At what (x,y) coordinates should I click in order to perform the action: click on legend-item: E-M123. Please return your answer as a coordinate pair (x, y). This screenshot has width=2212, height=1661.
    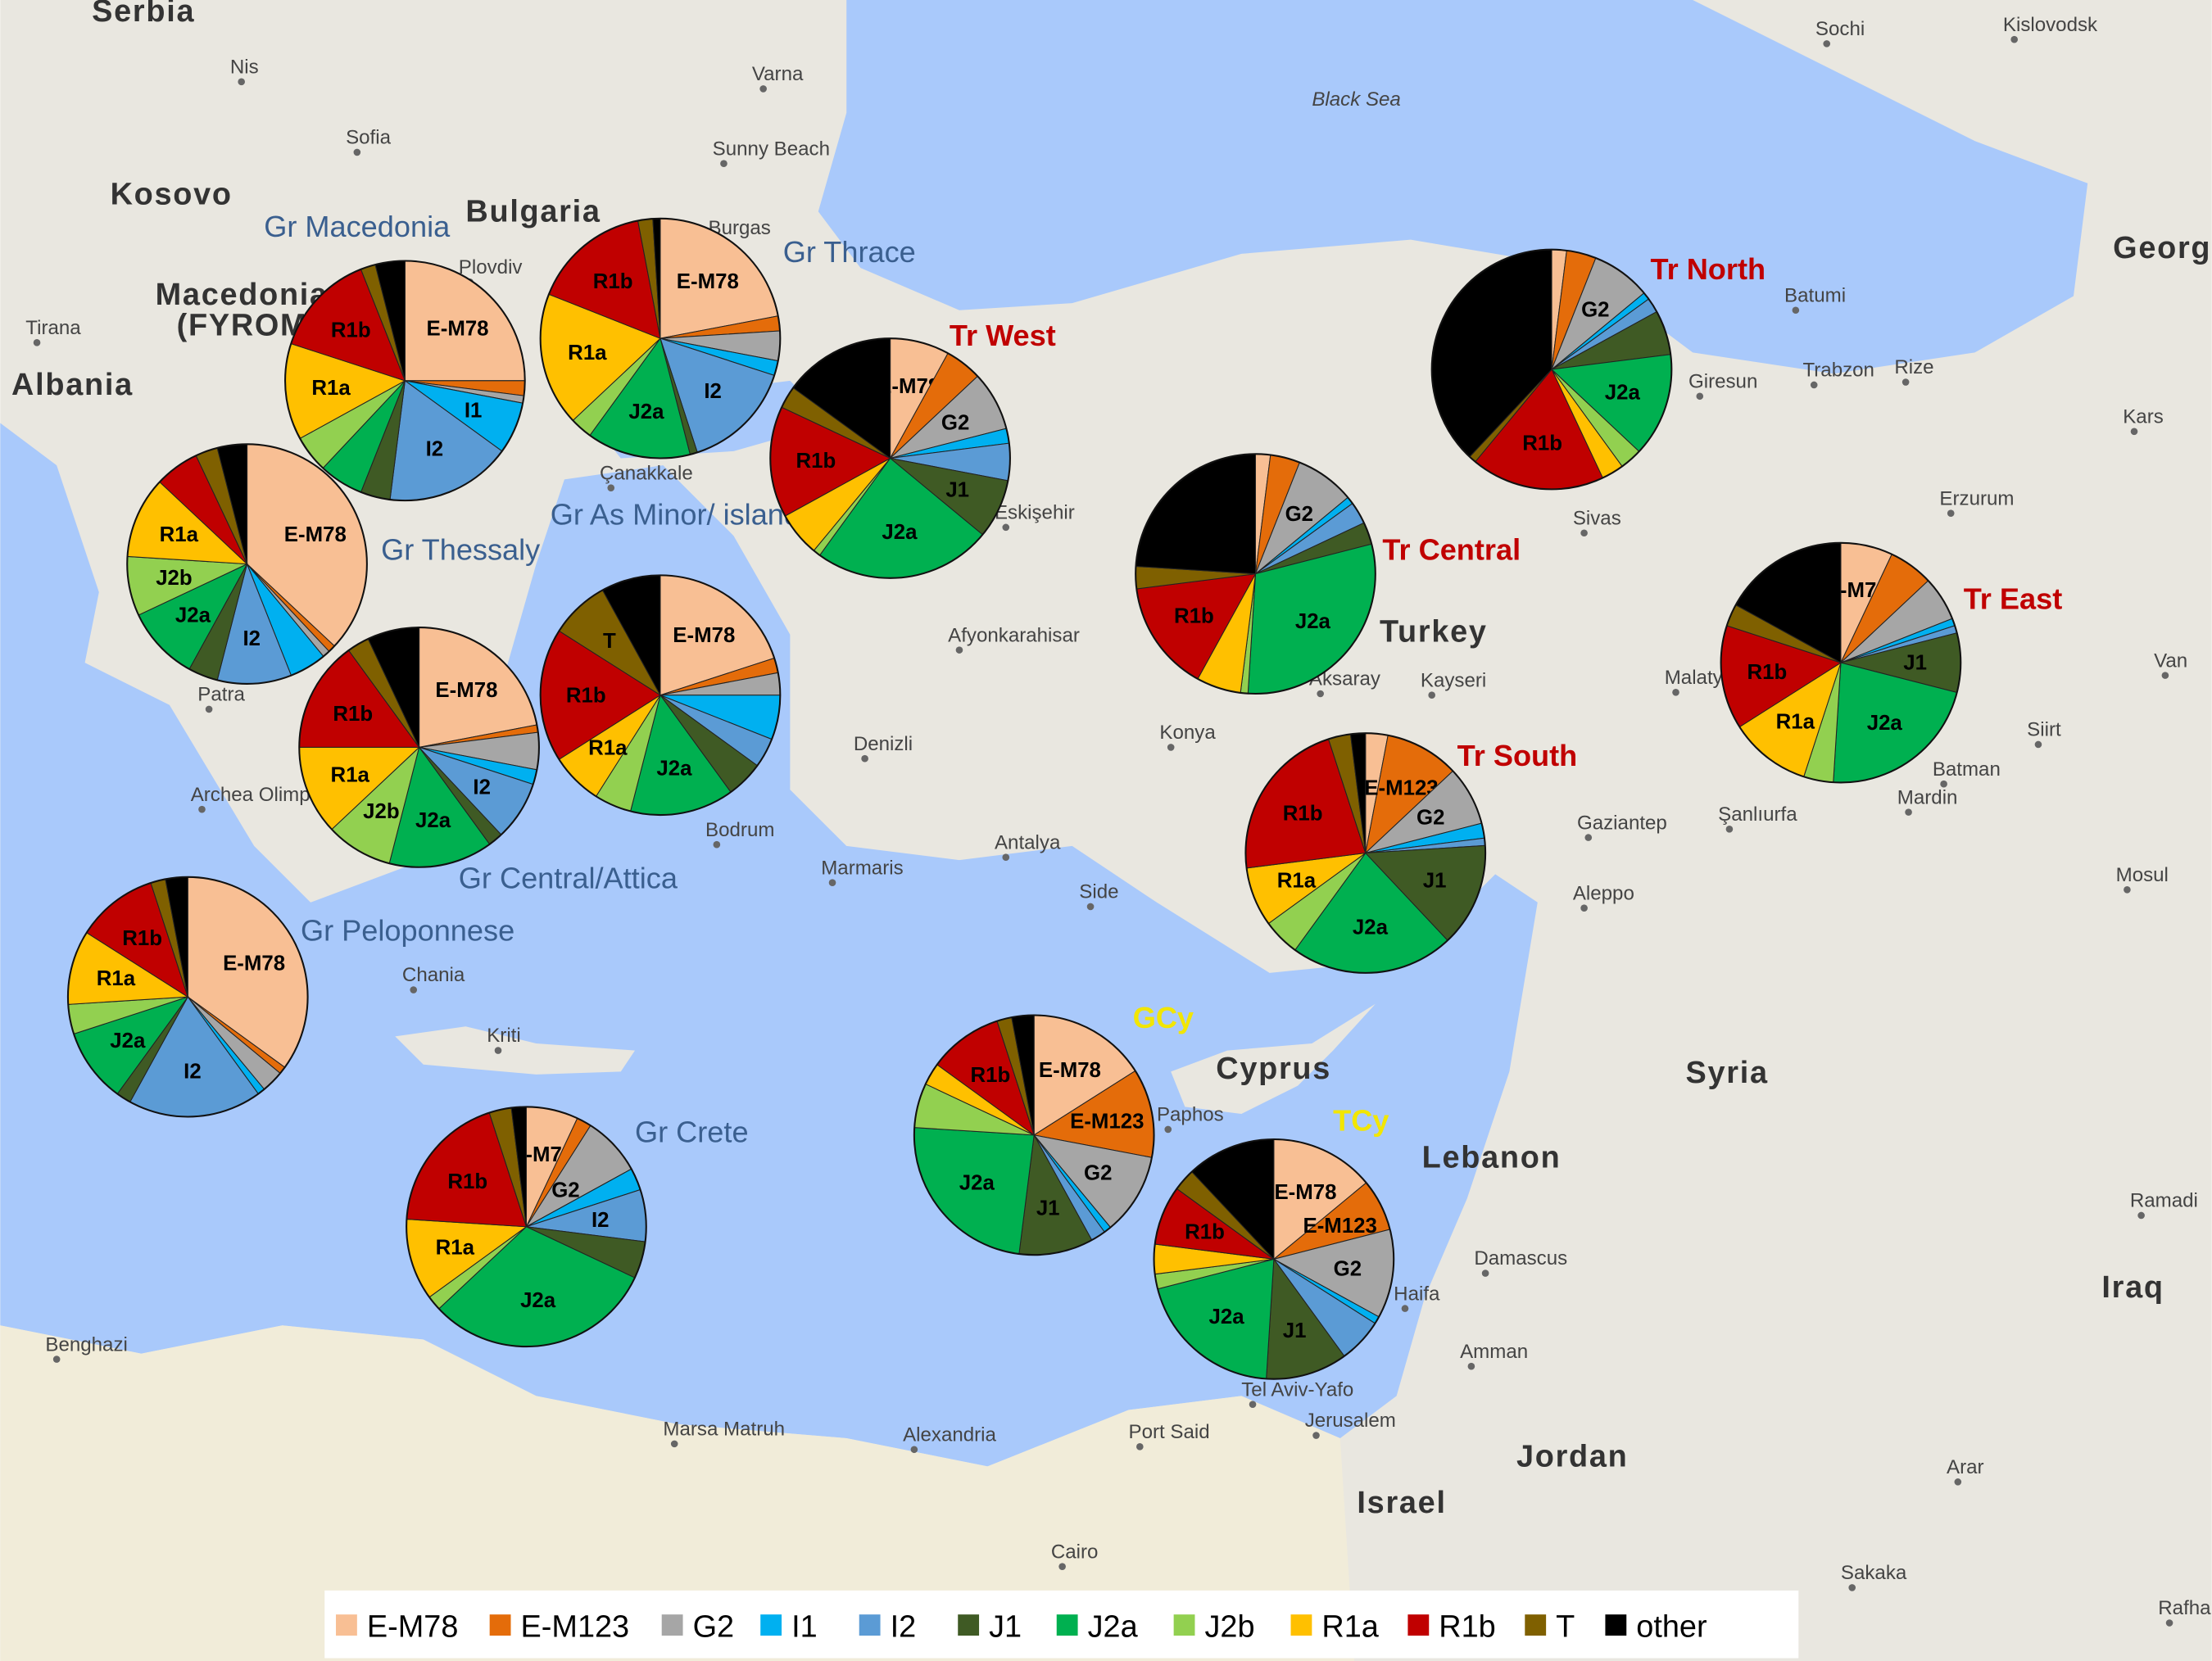
    Looking at the image, I should click on (559, 1628).